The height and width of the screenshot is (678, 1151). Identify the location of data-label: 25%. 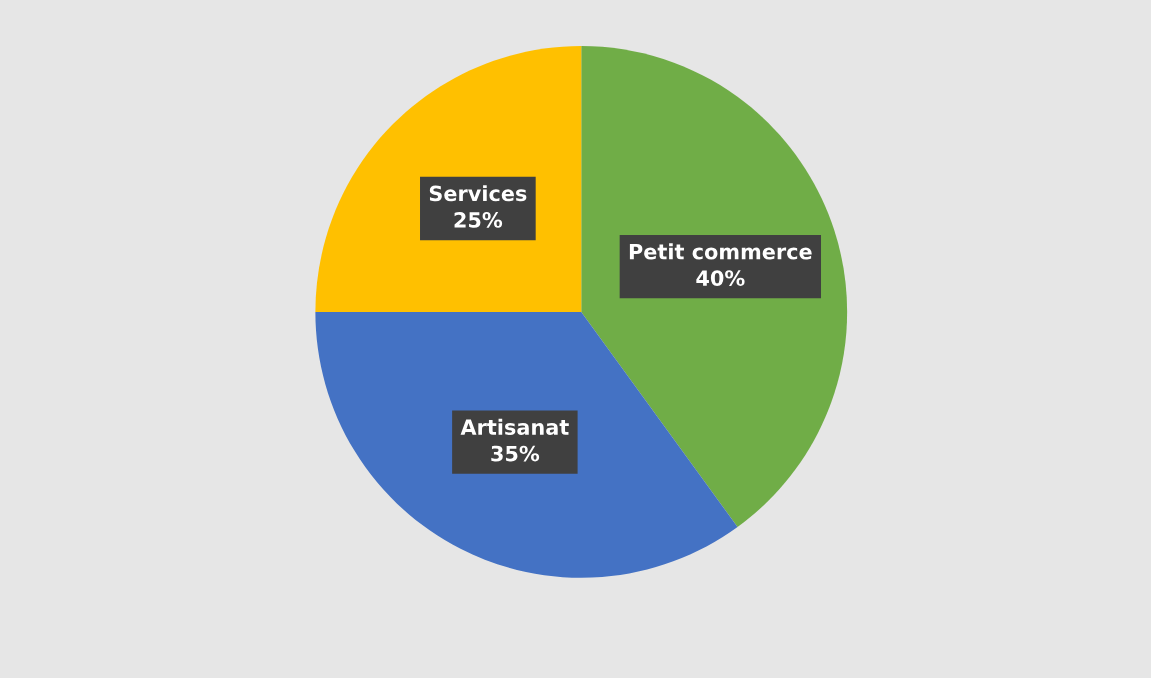
(478, 220).